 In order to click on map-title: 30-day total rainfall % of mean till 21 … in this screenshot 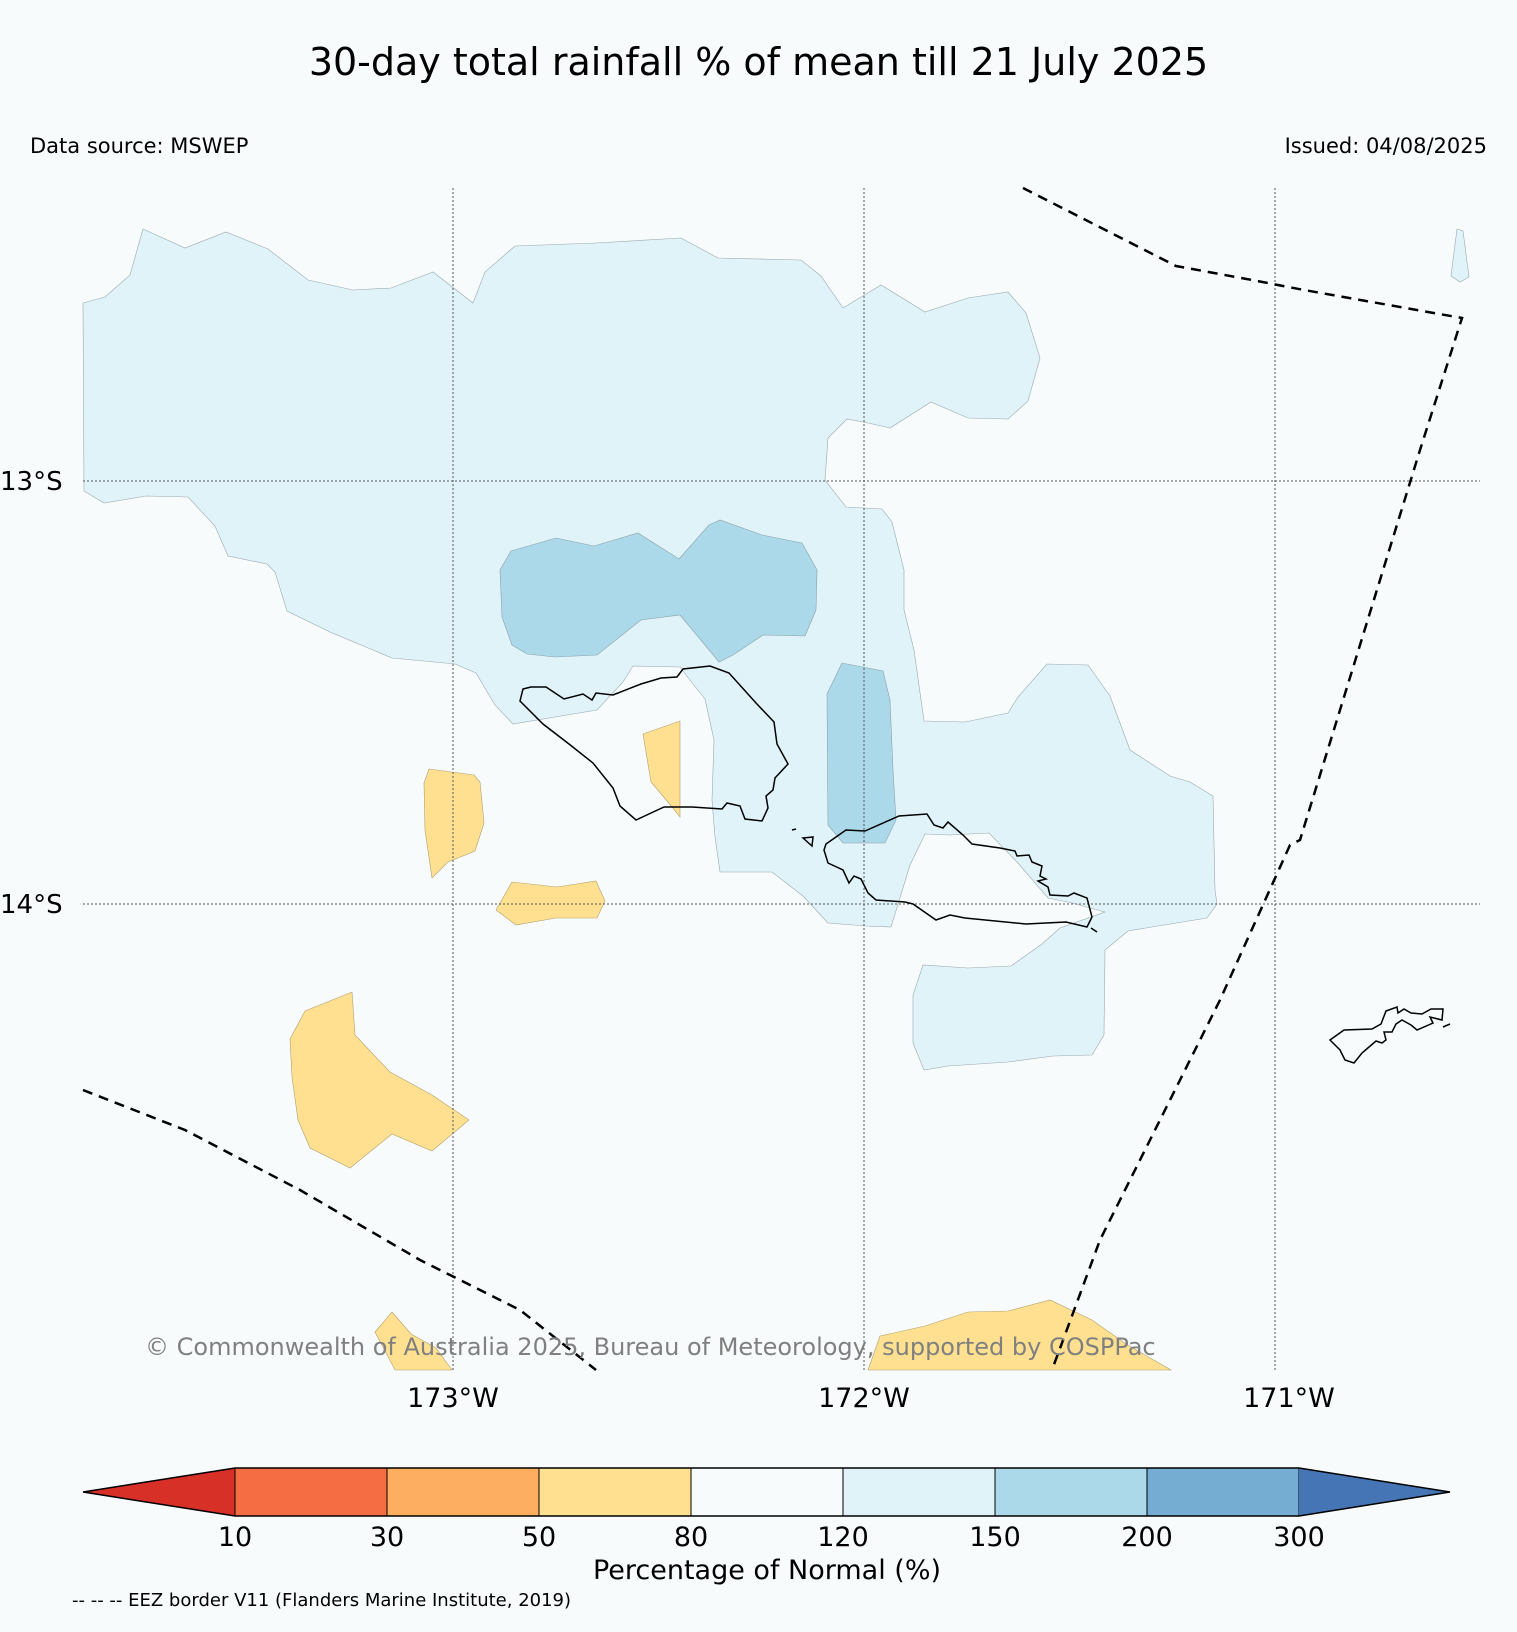, I will do `click(758, 62)`.